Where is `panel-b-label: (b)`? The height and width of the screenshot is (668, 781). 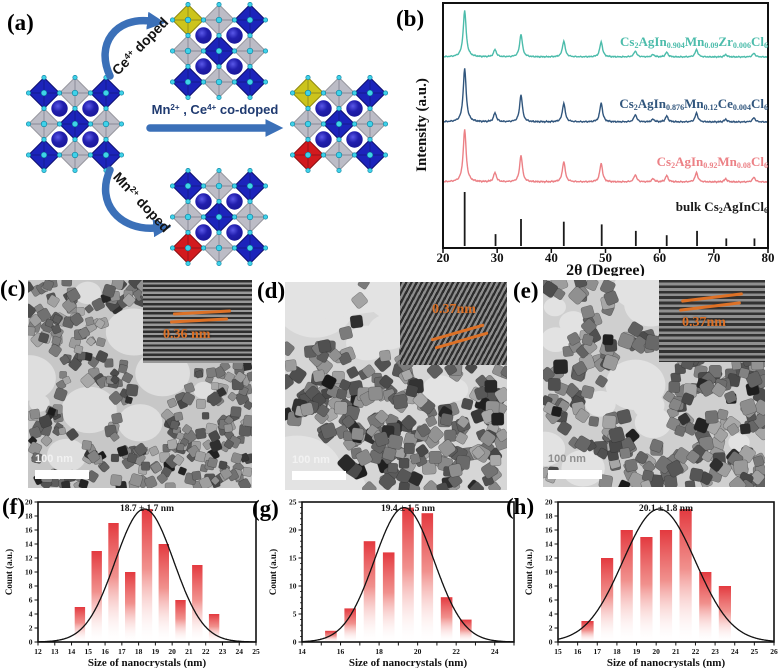 panel-b-label: (b) is located at coordinates (410, 18).